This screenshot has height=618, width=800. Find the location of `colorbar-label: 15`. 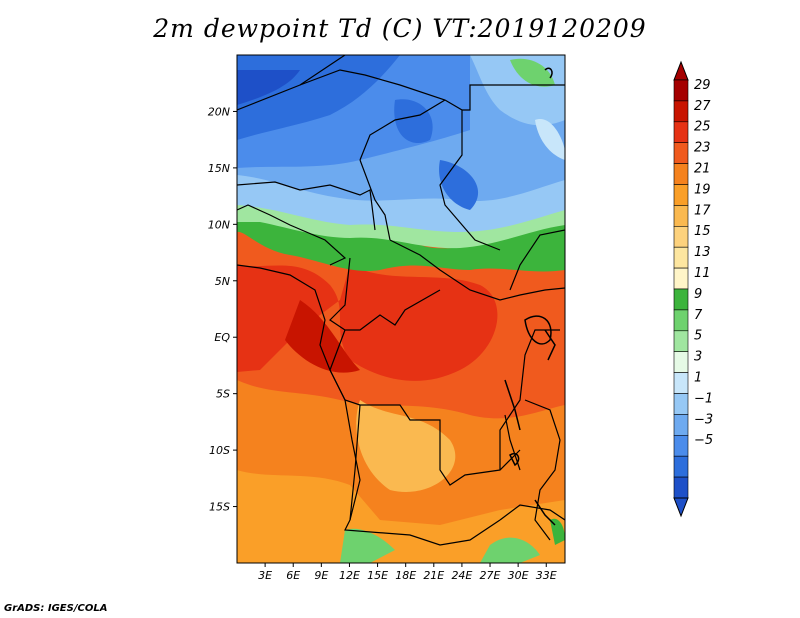

colorbar-label: 15 is located at coordinates (702, 231).